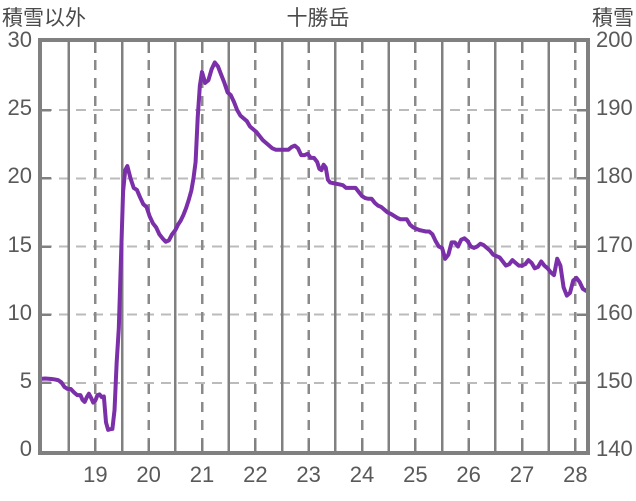 This screenshot has width=636, height=501. I want to click on y-axis-left-tick-label: 0, so click(25, 448).